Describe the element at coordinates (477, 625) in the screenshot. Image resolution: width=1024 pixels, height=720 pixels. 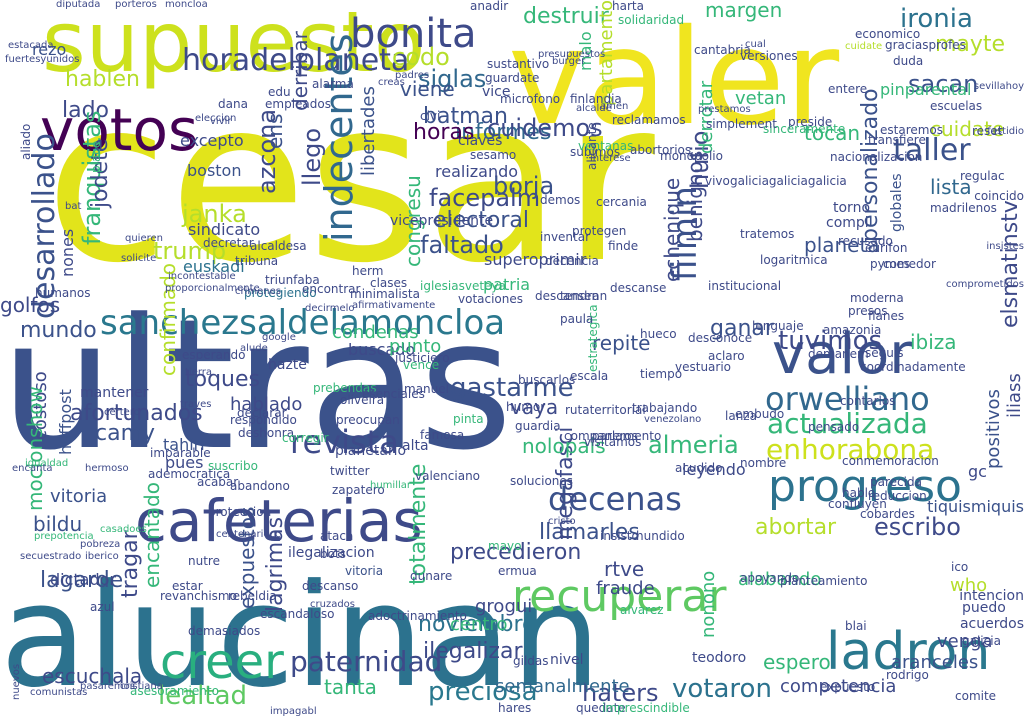
I see `cloud-word: noviembre` at that location.